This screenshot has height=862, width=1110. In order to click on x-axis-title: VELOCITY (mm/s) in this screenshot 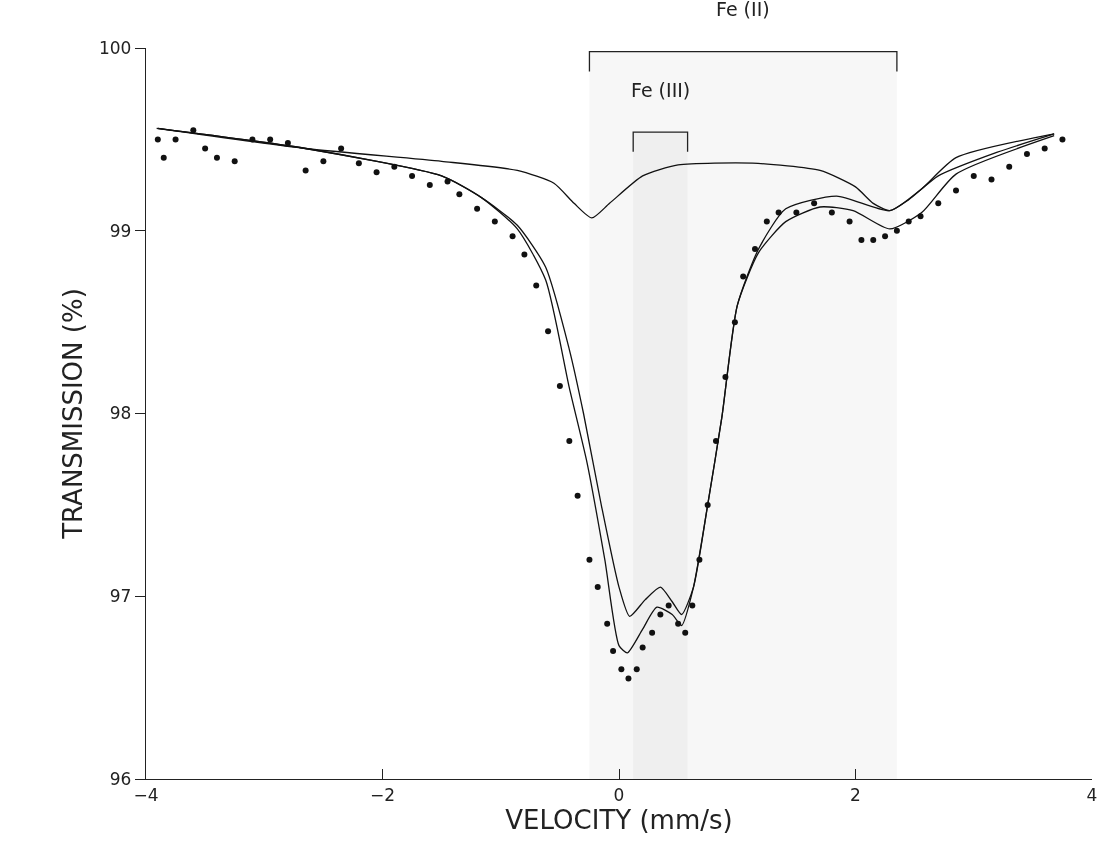, I will do `click(619, 819)`.